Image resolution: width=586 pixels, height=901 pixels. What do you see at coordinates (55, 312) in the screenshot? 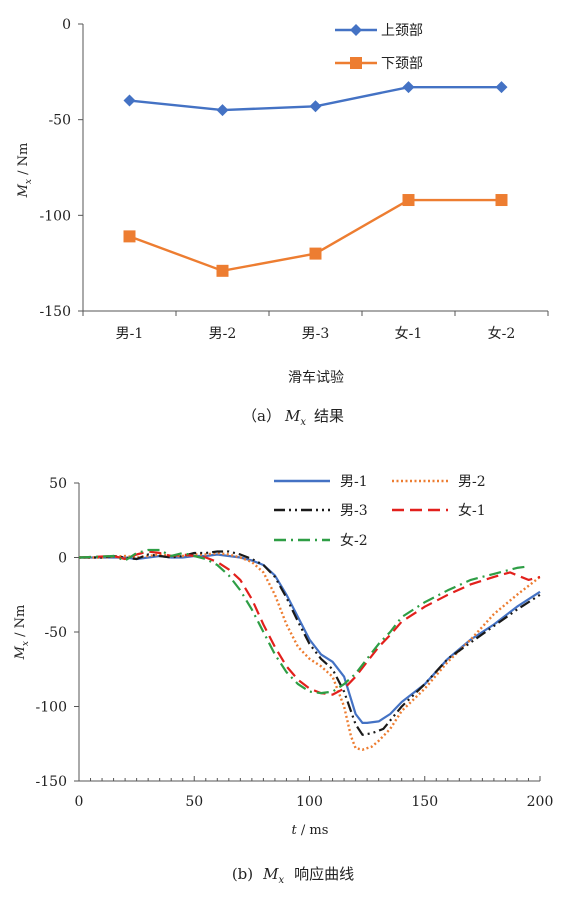
I see `chart-a-ytick-label: -150` at bounding box center [55, 312].